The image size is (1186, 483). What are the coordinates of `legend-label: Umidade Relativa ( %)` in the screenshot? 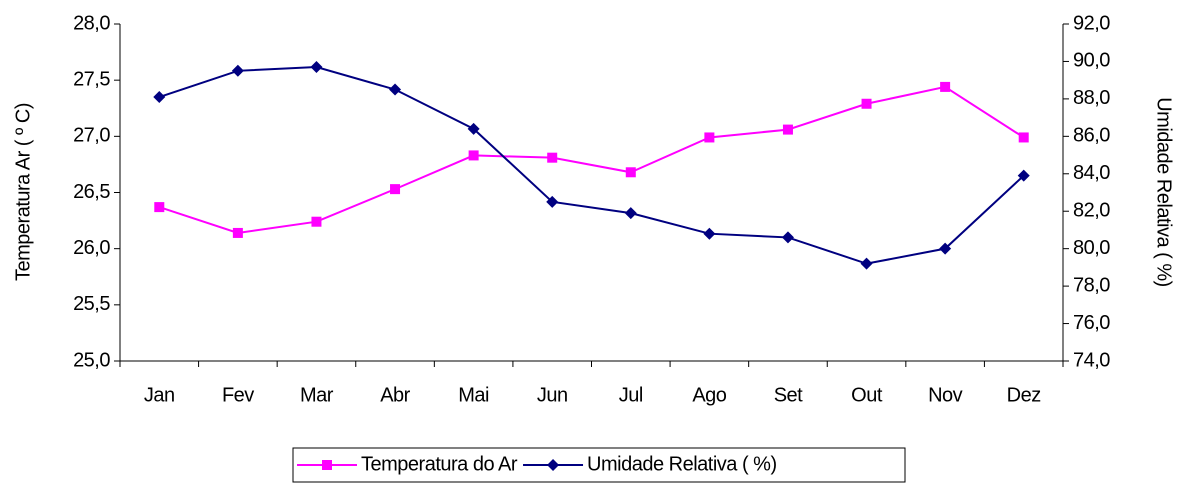 It's located at (682, 464).